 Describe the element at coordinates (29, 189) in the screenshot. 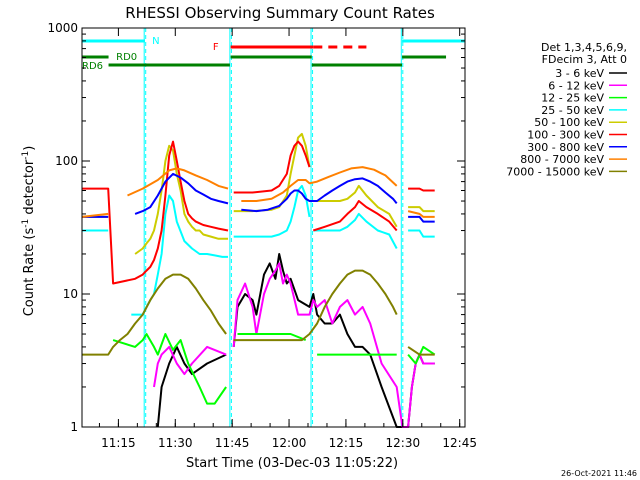

I see `y-axis-label-part2: detector` at that location.